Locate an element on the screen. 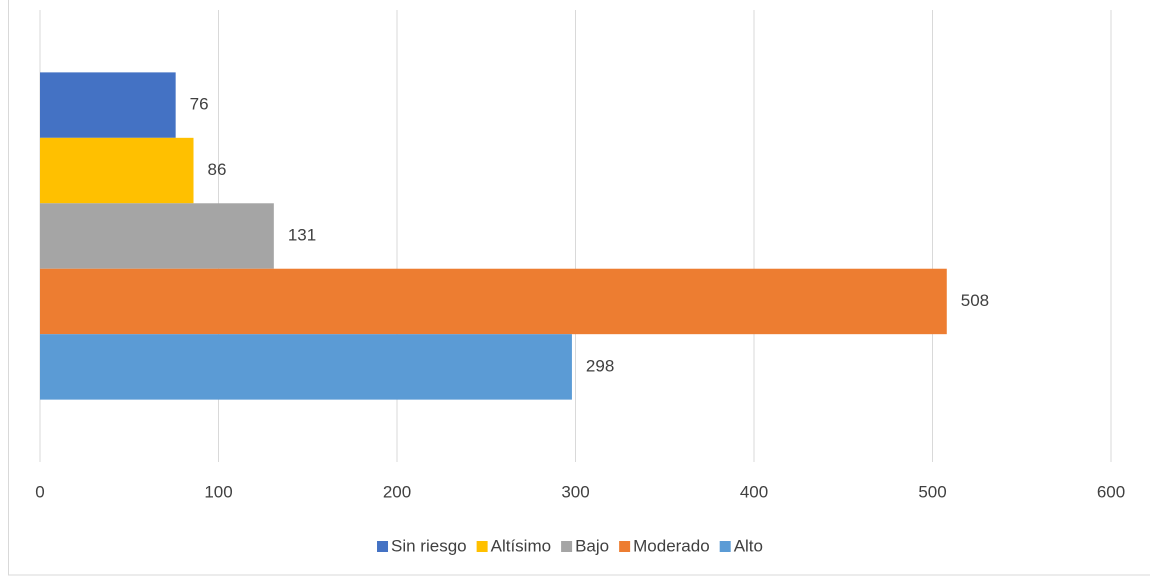 The image size is (1150, 581). legend-label: Alto is located at coordinates (748, 545).